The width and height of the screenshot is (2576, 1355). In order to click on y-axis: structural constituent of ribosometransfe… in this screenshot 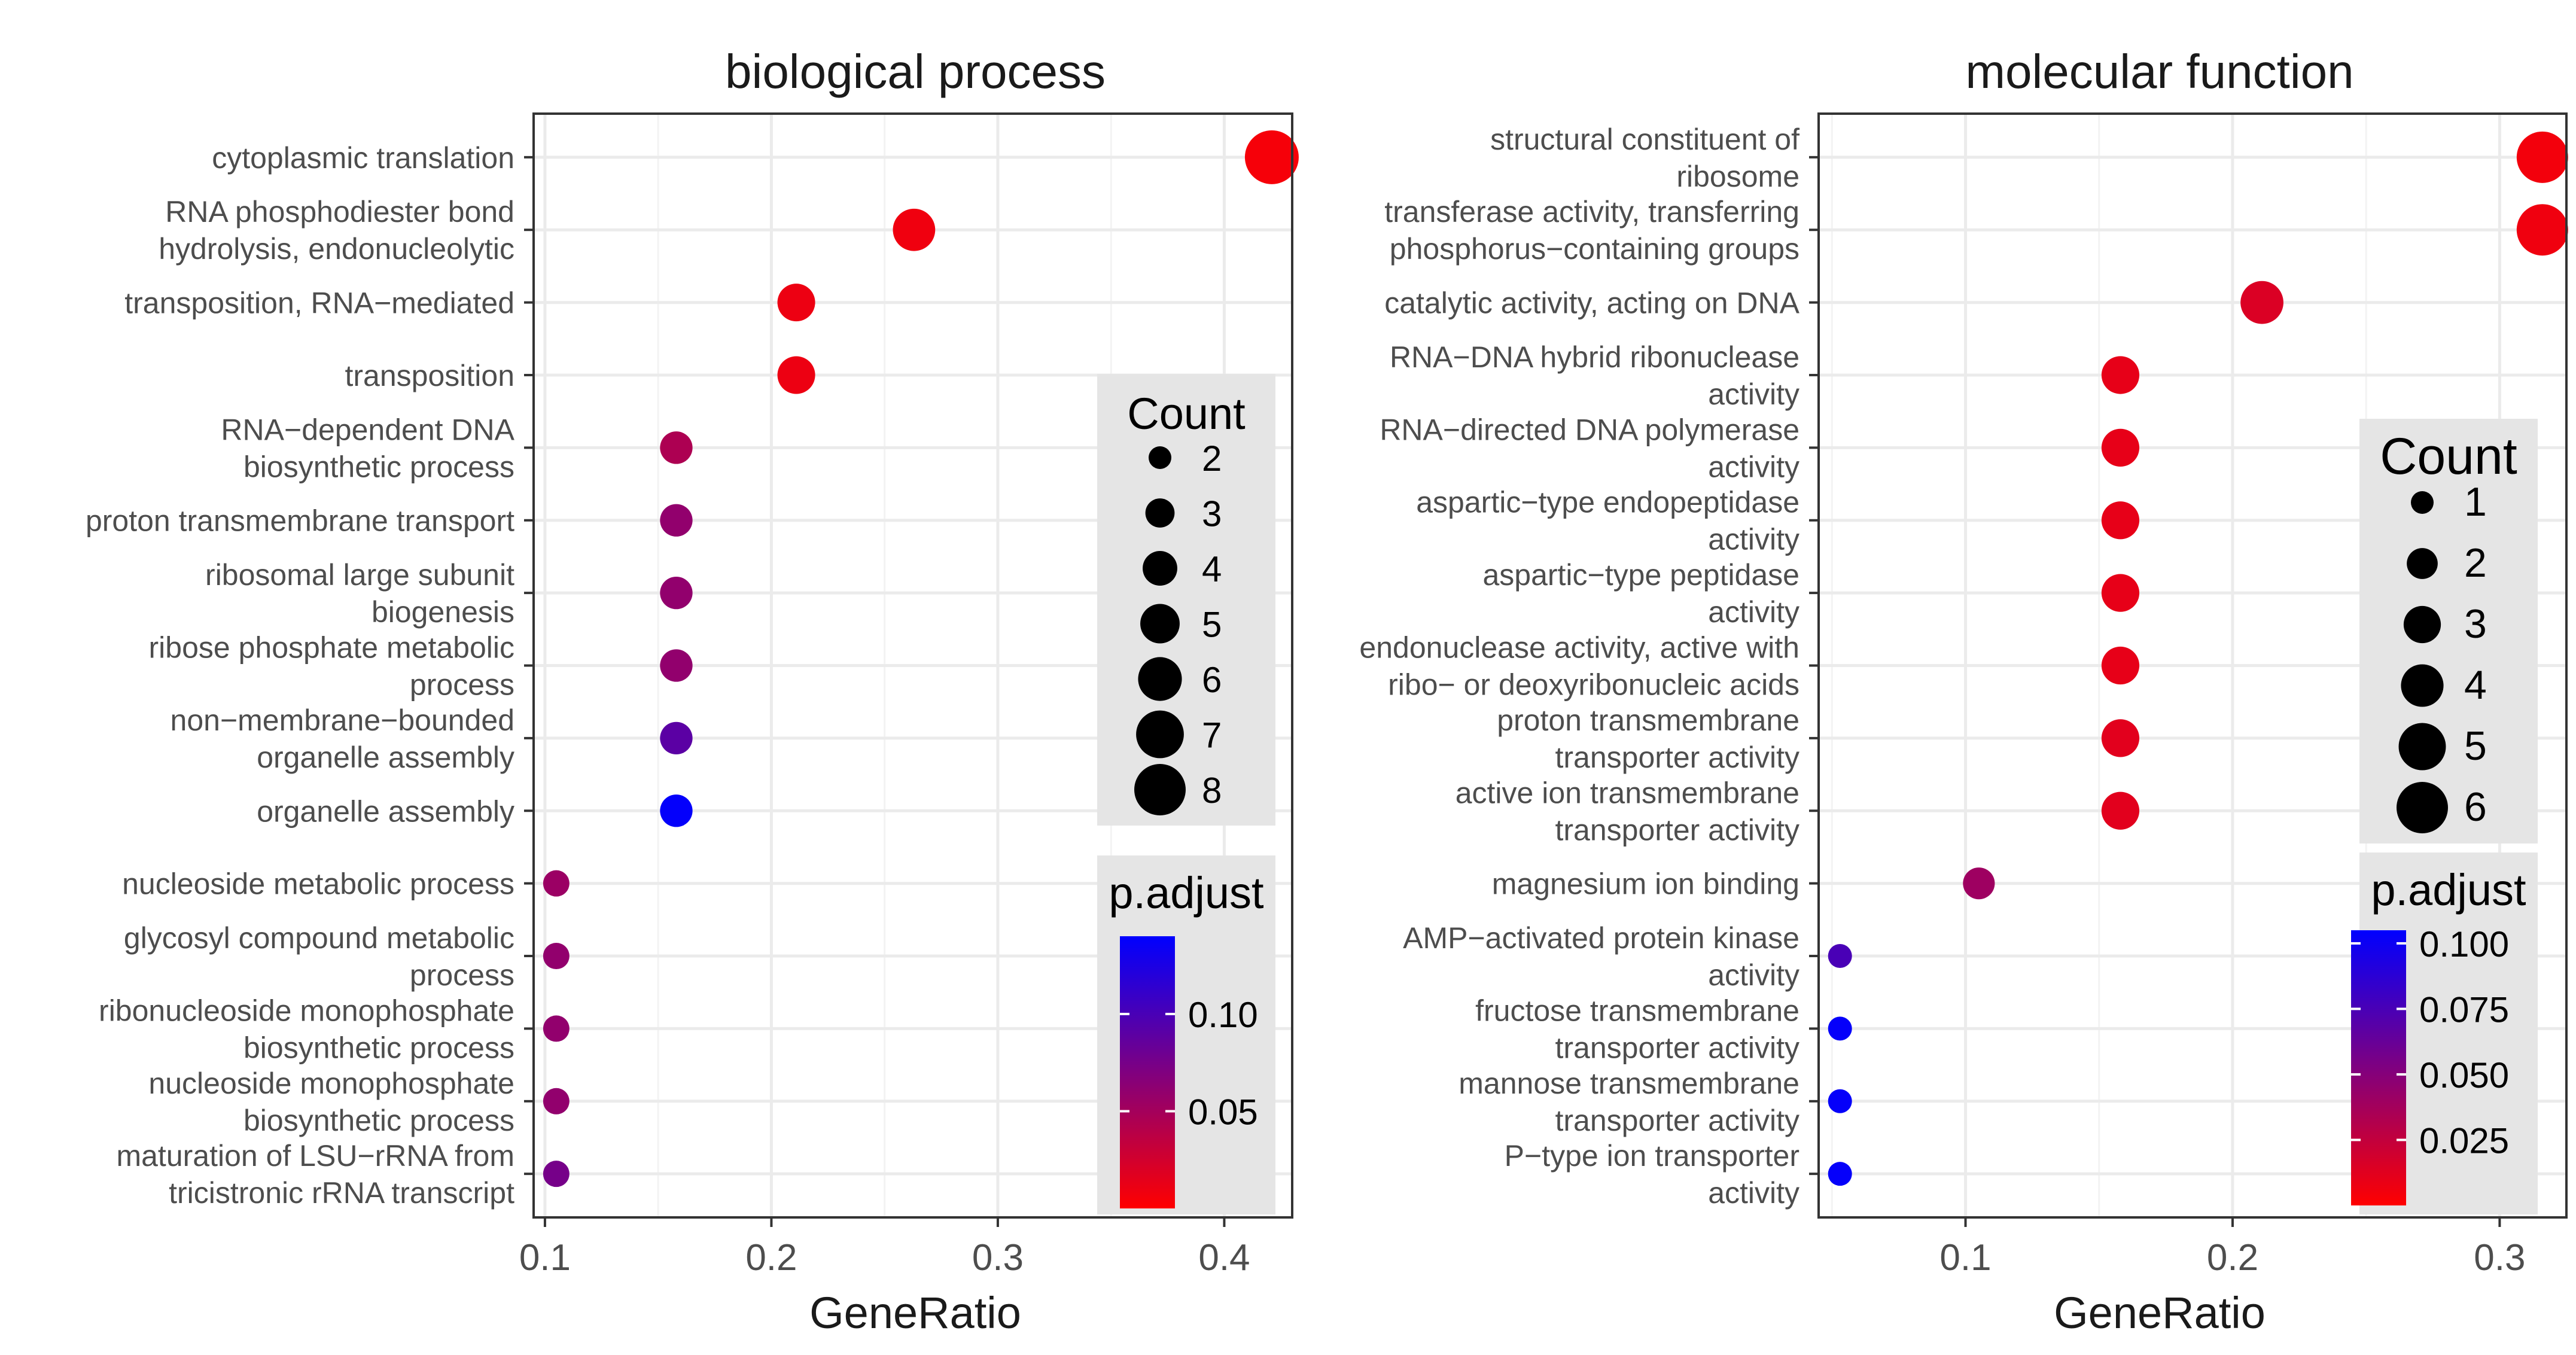, I will do `click(1589, 666)`.